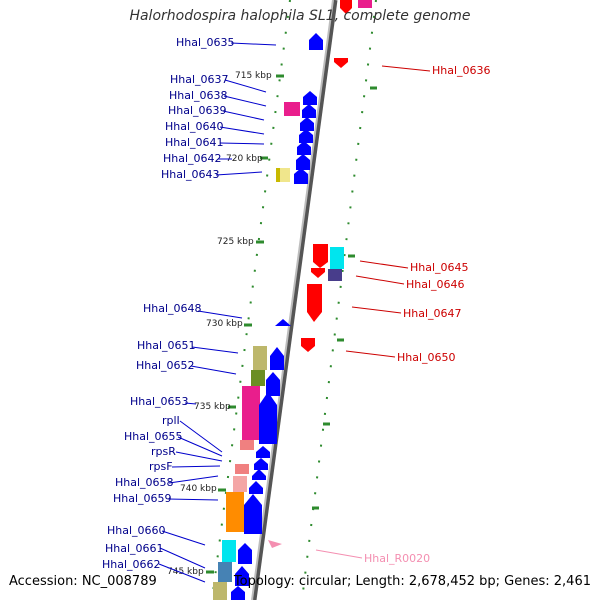 Image resolution: width=600 pixels, height=604 pixels. Describe the element at coordinates (263, 452) in the screenshot. I see `gene-hhal-0655-arrow` at that location.